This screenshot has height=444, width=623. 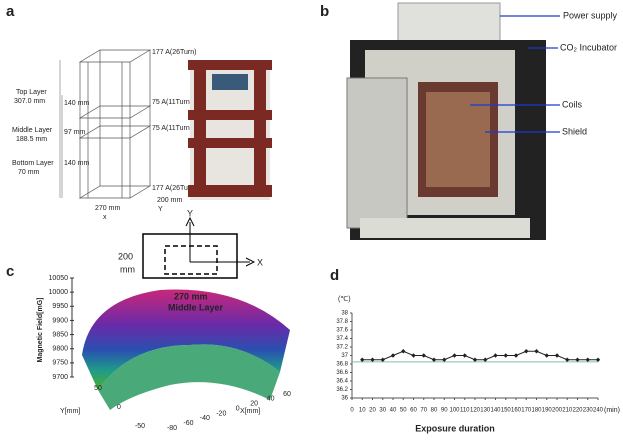 What do you see at coordinates (342, 365) in the screenshot?
I see `y-tick-label: 36.8` at bounding box center [342, 365].